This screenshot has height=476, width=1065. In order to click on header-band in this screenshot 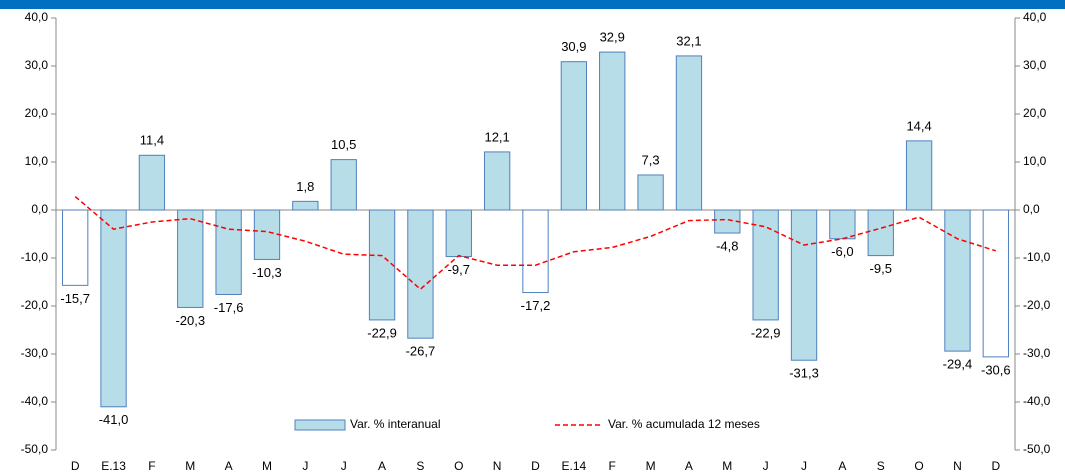, I will do `click(532, 4)`.